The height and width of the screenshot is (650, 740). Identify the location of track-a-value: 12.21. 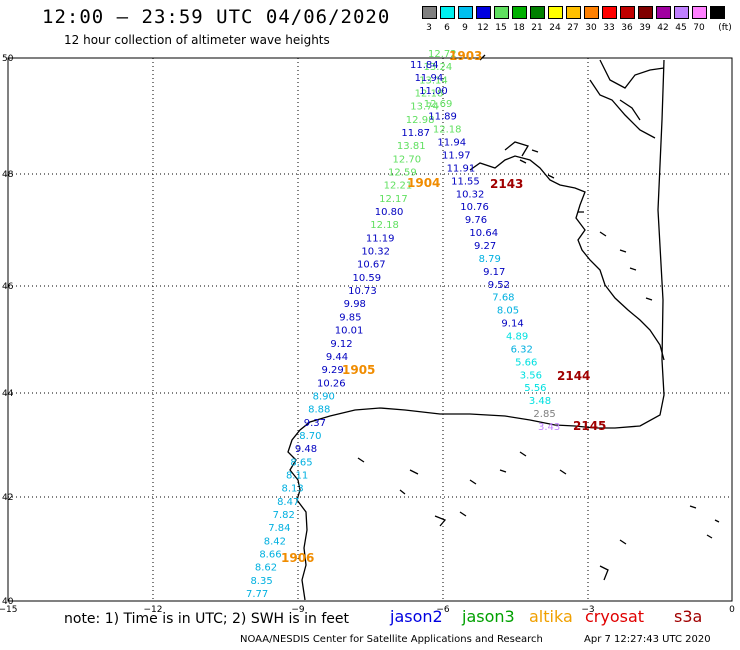
(398, 186).